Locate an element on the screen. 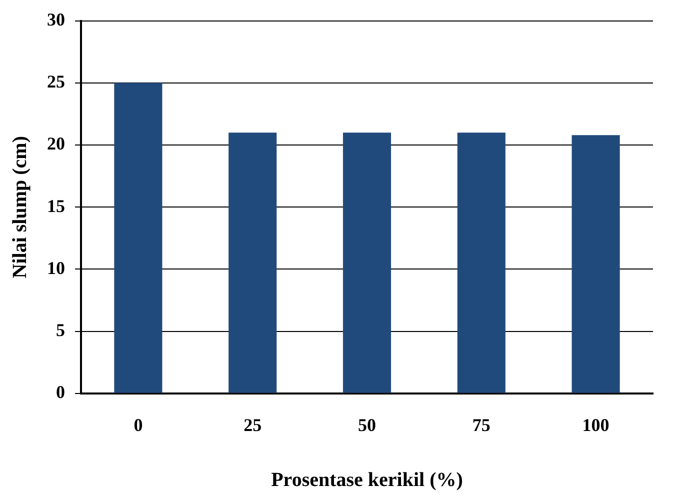 The width and height of the screenshot is (673, 502). x-tick-label: 25 is located at coordinates (253, 424).